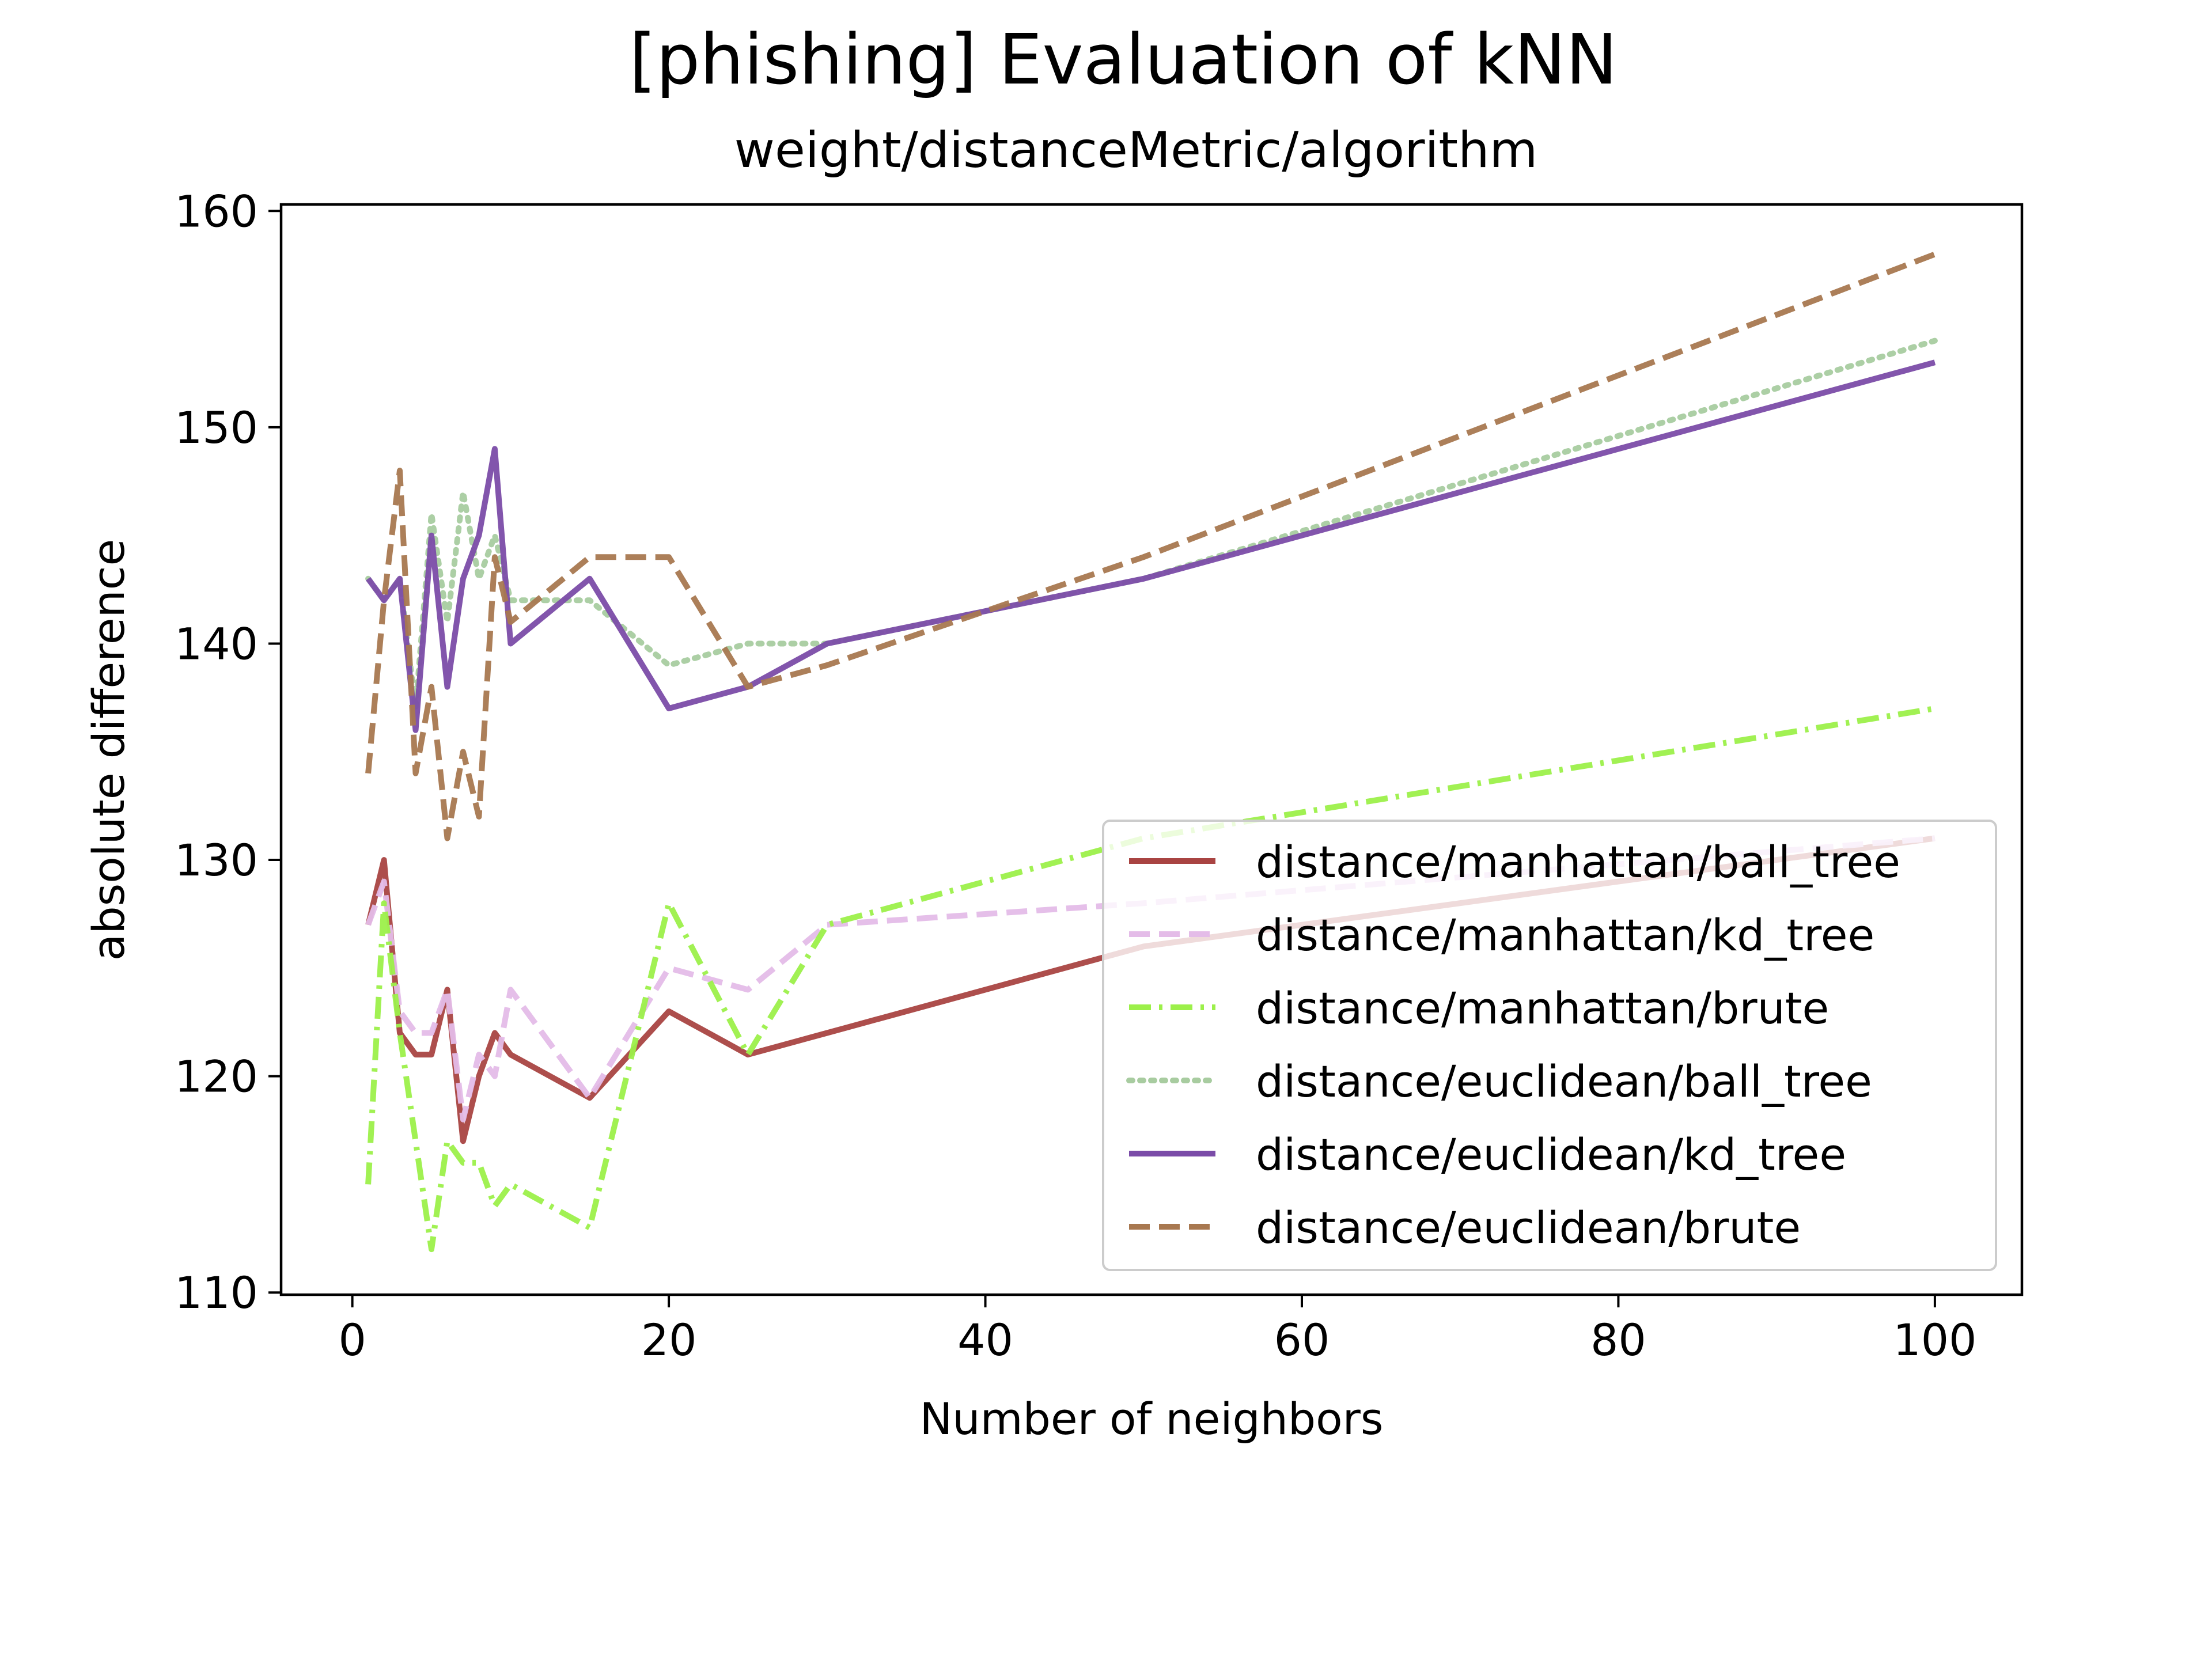 The height and width of the screenshot is (1661, 2212). What do you see at coordinates (1578, 862) in the screenshot?
I see `legend-label: distance/manhattan/ball_tree` at bounding box center [1578, 862].